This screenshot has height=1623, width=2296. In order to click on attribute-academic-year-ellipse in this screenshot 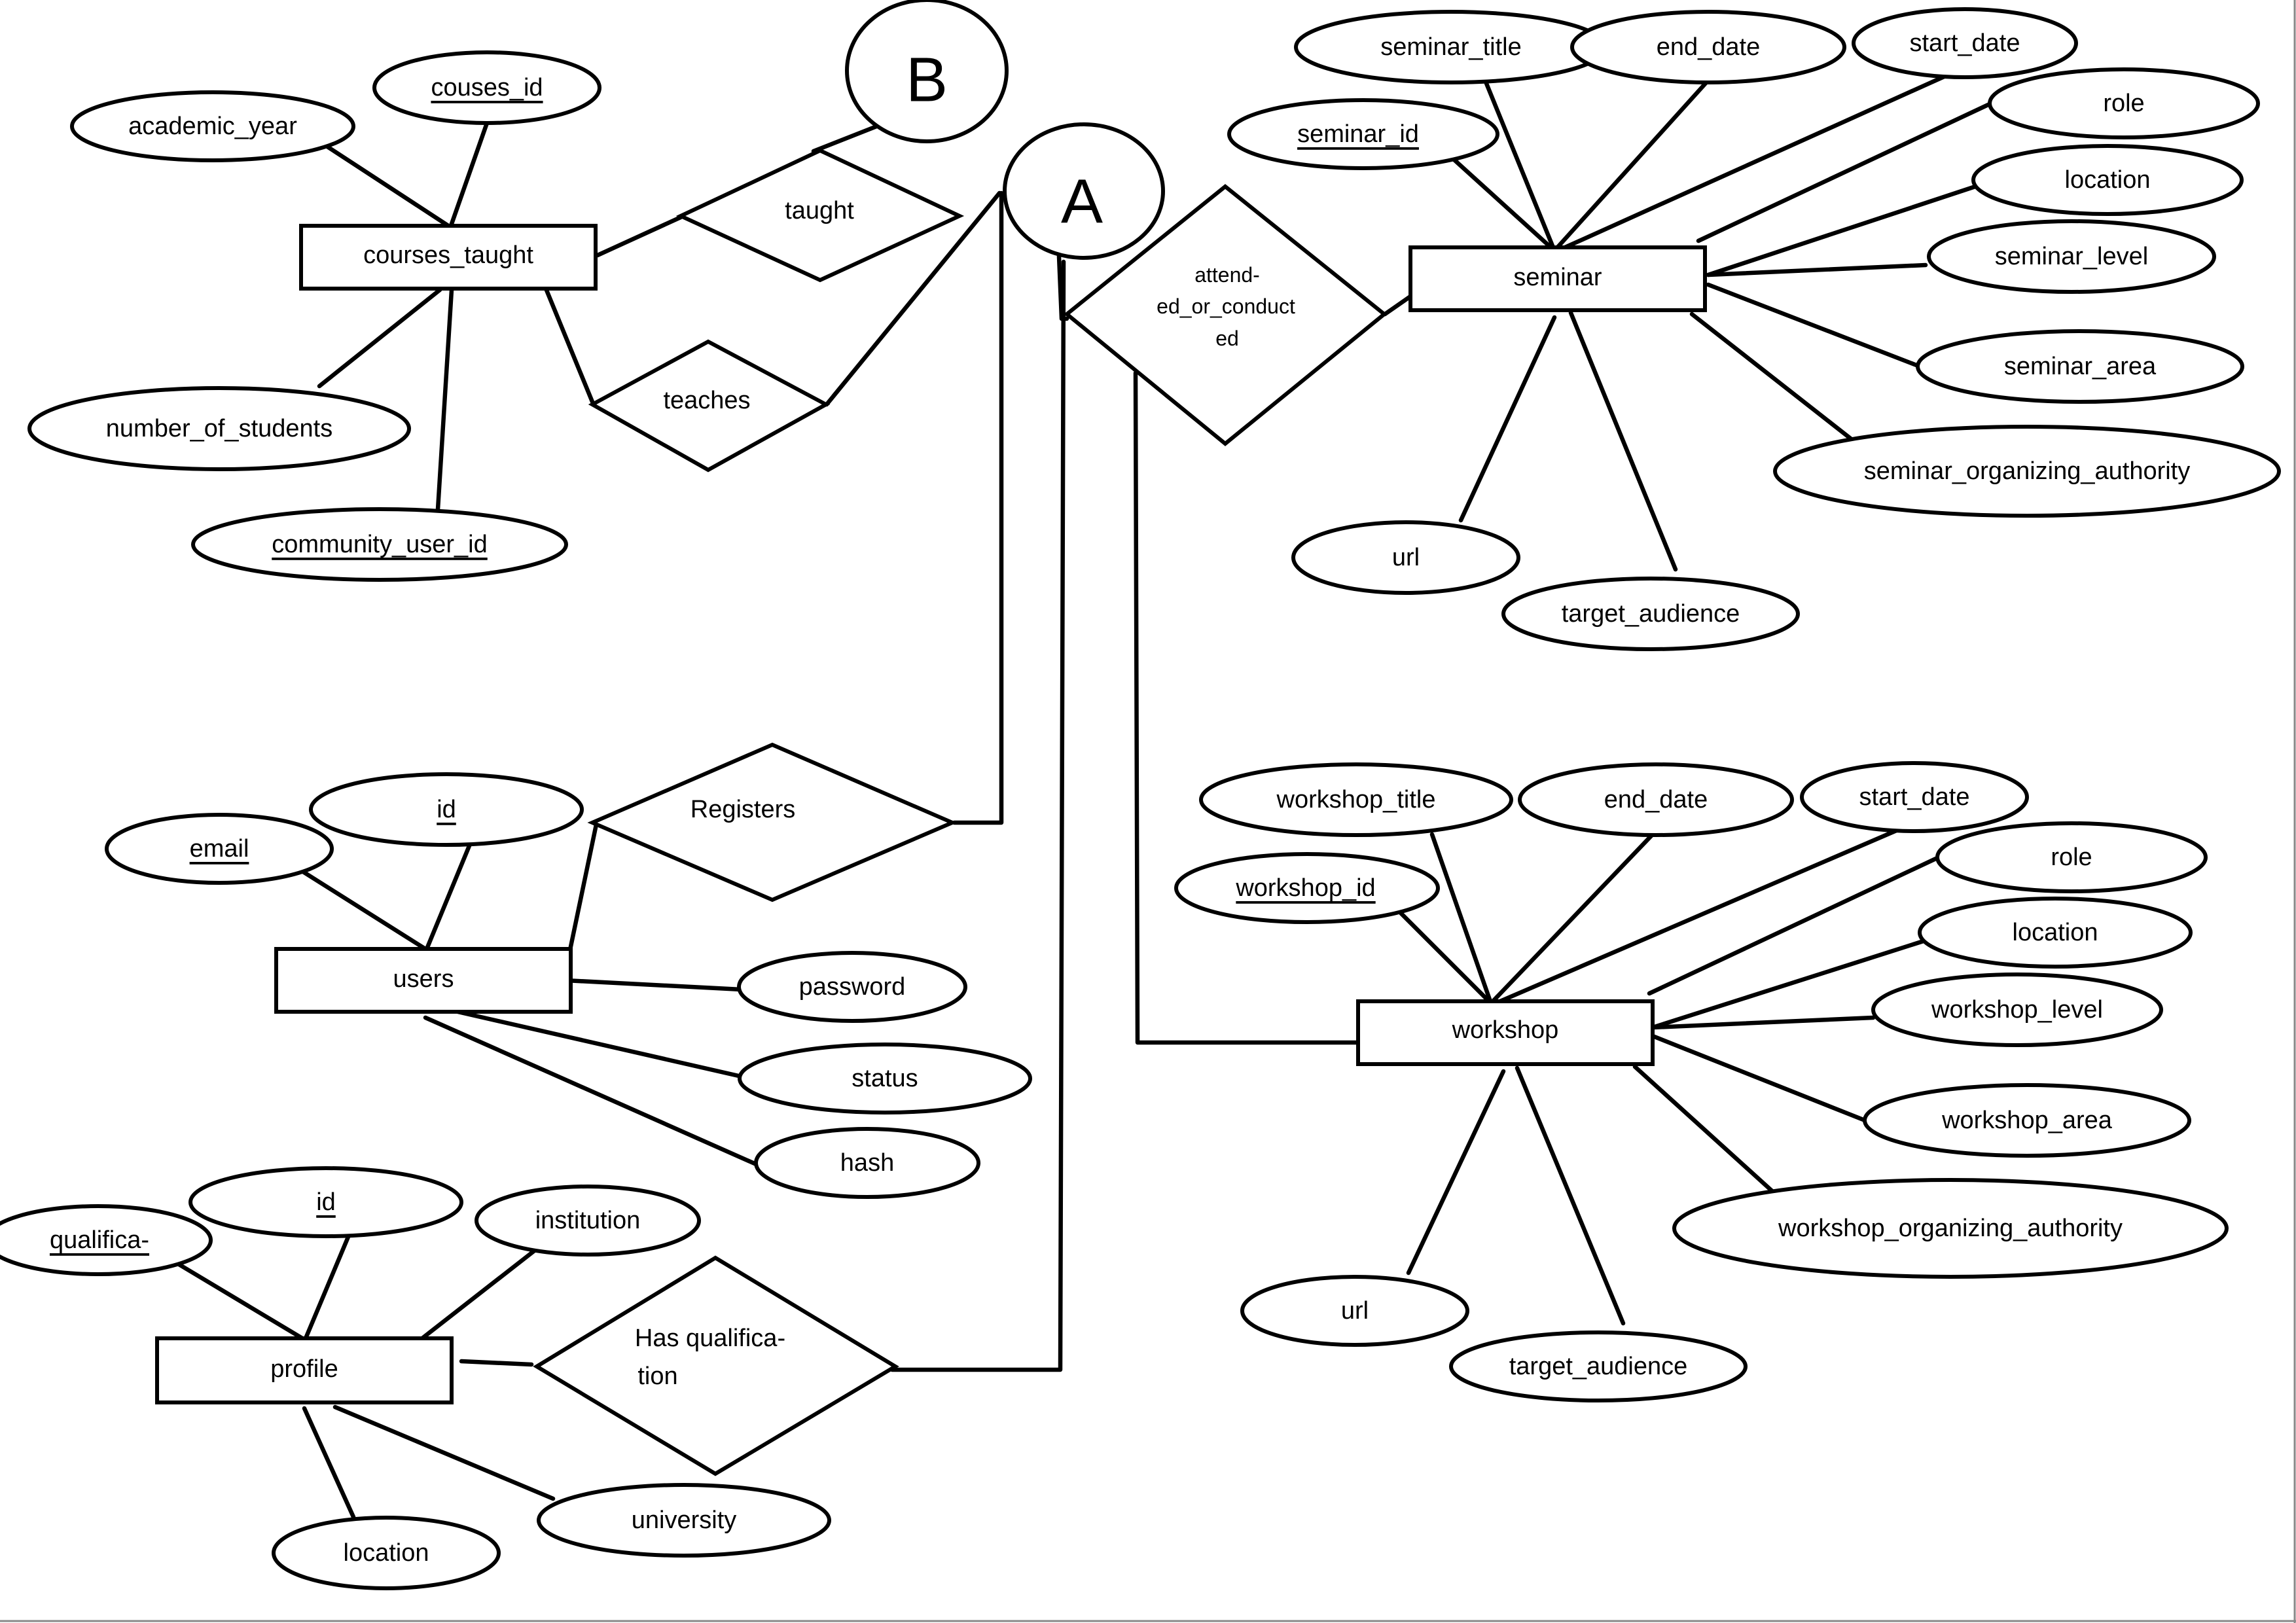, I will do `click(212, 126)`.